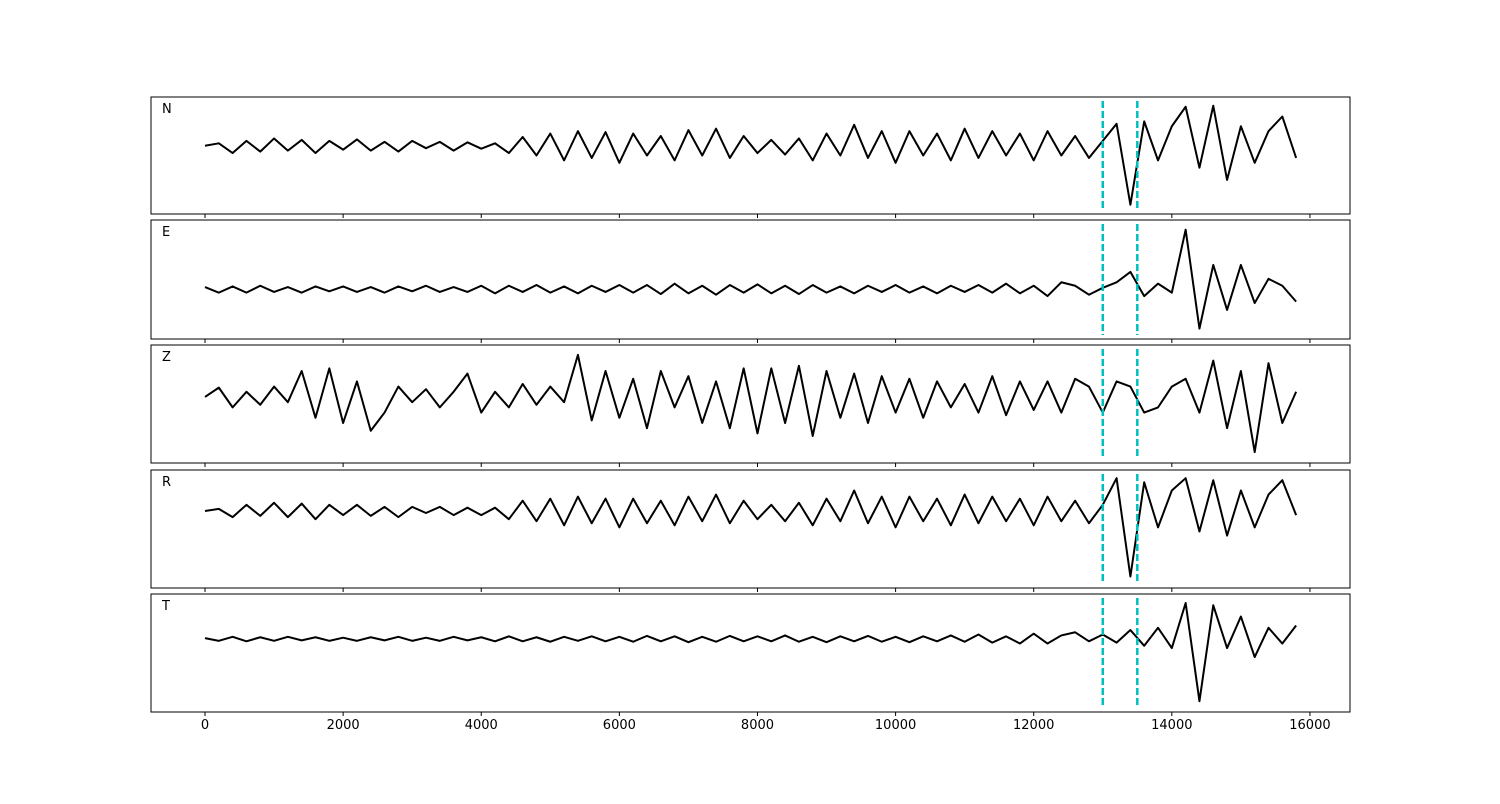  Describe the element at coordinates (166, 482) in the screenshot. I see `panel-label: R` at that location.